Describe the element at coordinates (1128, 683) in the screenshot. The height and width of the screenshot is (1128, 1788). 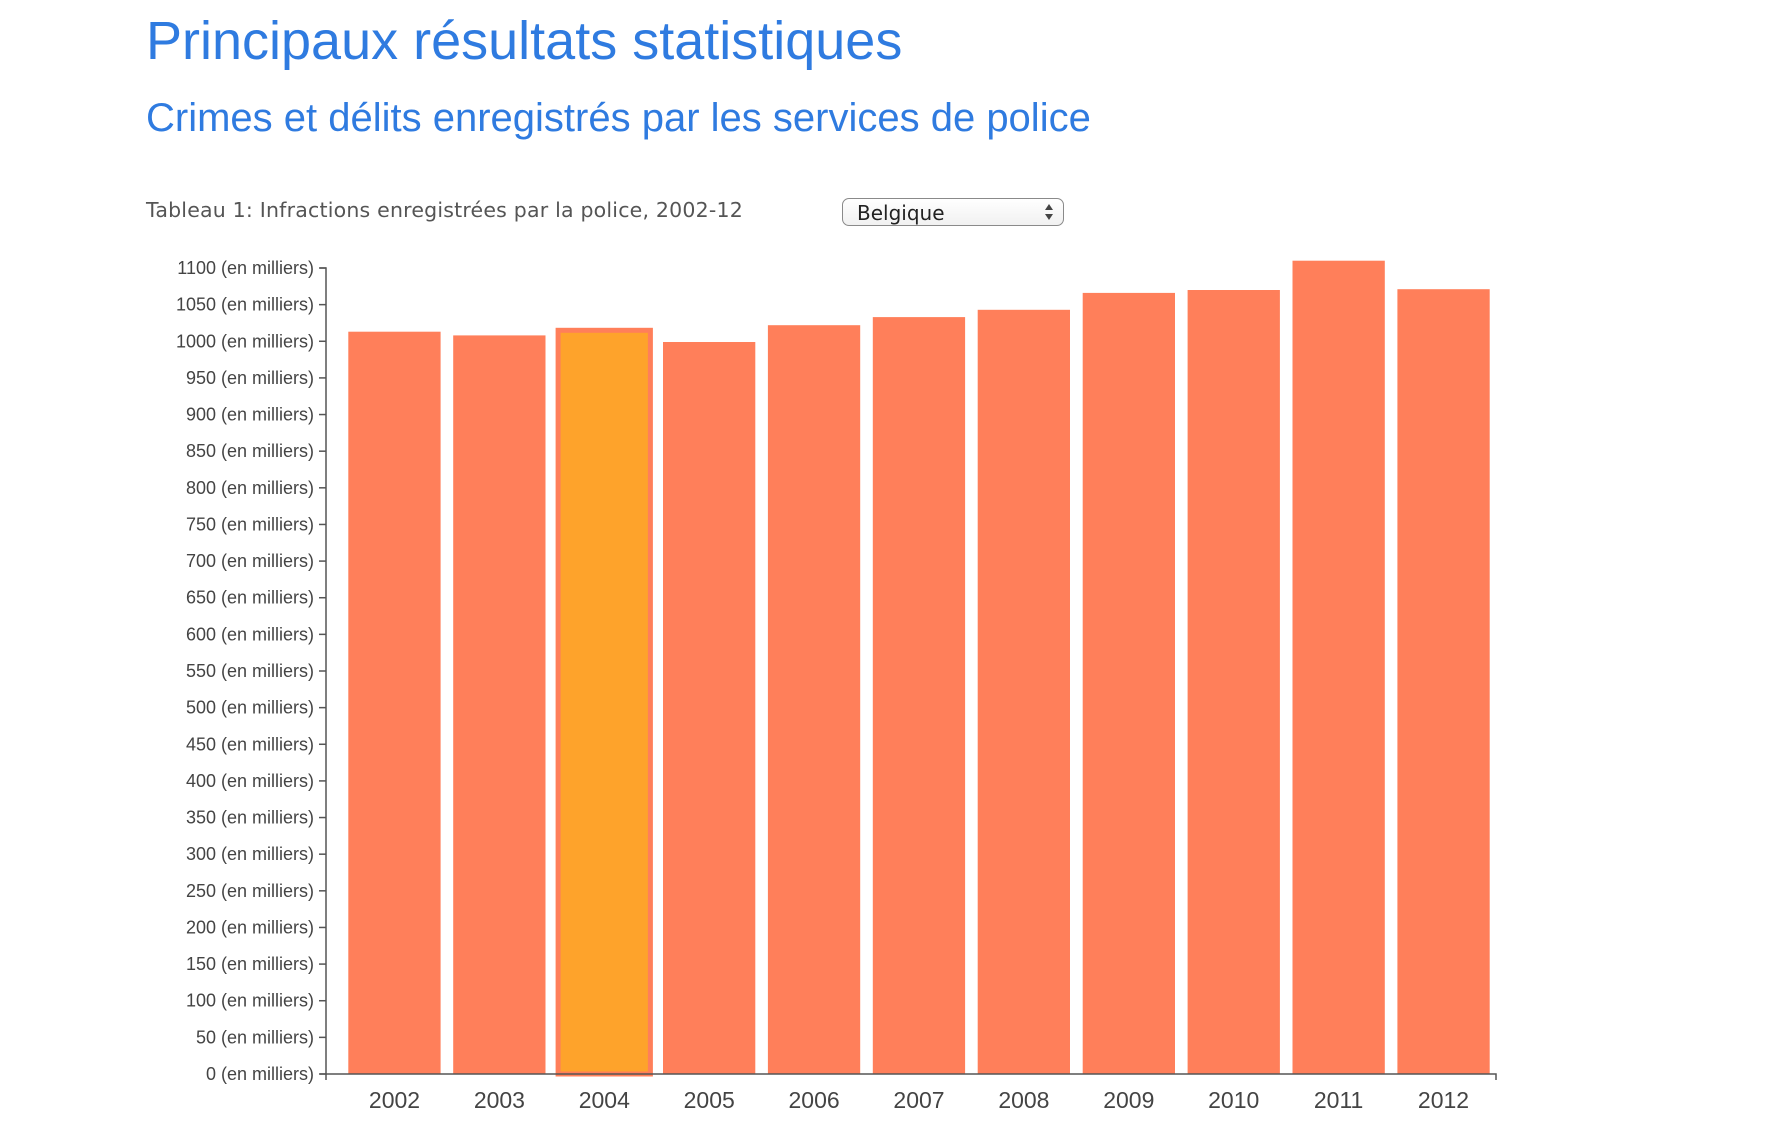
I see `bar-2009` at that location.